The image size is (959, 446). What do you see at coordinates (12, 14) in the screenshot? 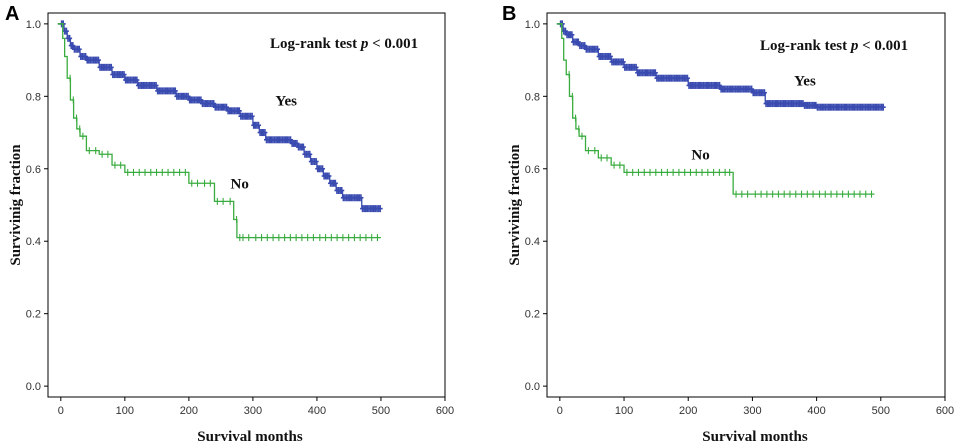
I see `panel-letter: A` at bounding box center [12, 14].